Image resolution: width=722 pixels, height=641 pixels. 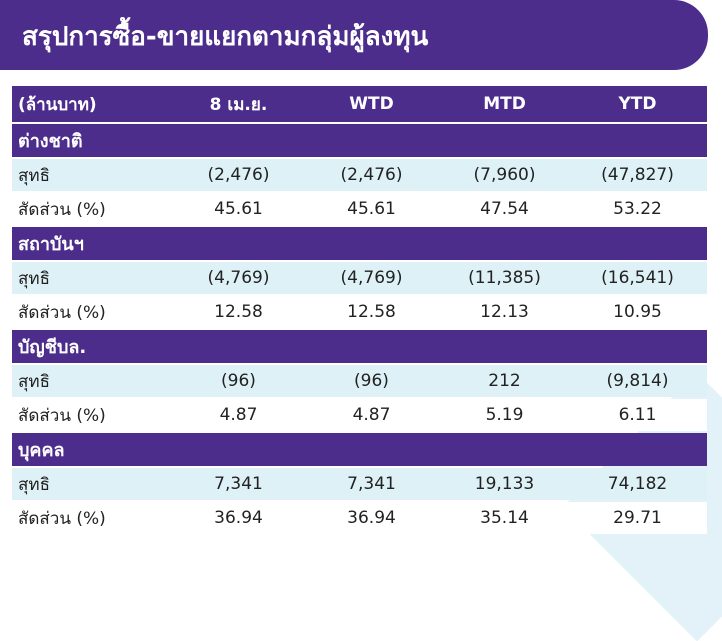 What do you see at coordinates (359, 449) in the screenshot?
I see `section-row-individuals: บุคคล` at bounding box center [359, 449].